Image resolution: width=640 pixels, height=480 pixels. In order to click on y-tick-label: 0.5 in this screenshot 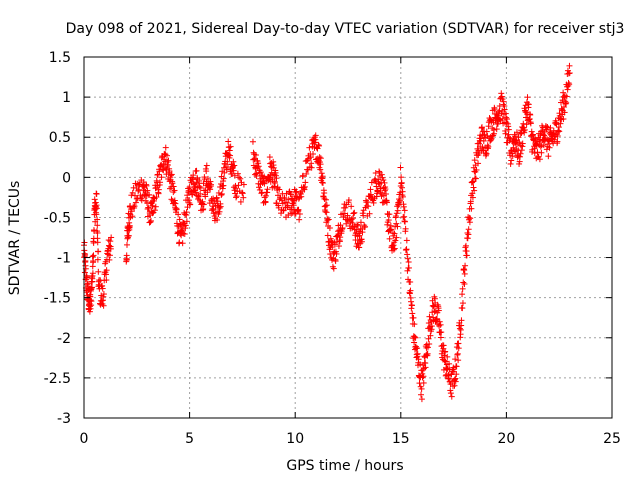, I will do `click(60, 138)`.